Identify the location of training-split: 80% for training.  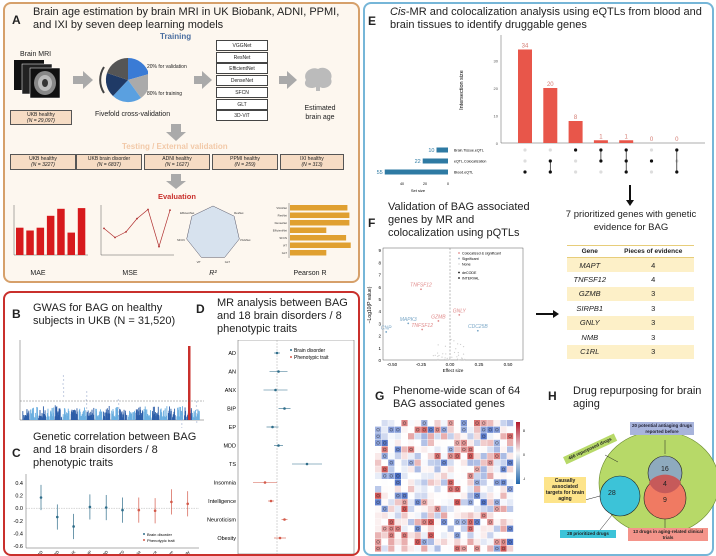
(165, 94).